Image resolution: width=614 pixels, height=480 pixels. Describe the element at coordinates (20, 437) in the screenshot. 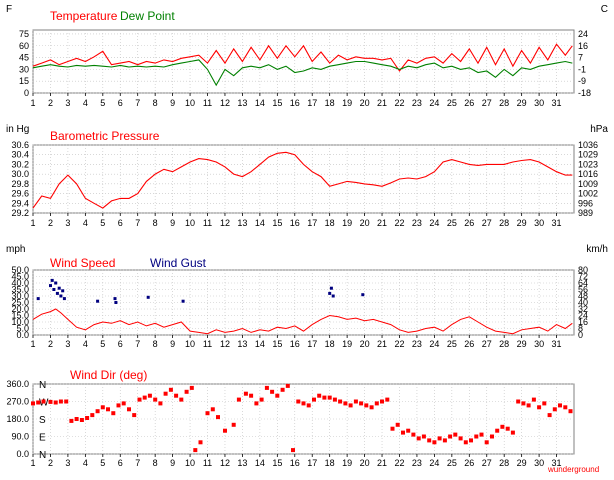

I see `wind_dir-y-tick-label: 90.0` at that location.